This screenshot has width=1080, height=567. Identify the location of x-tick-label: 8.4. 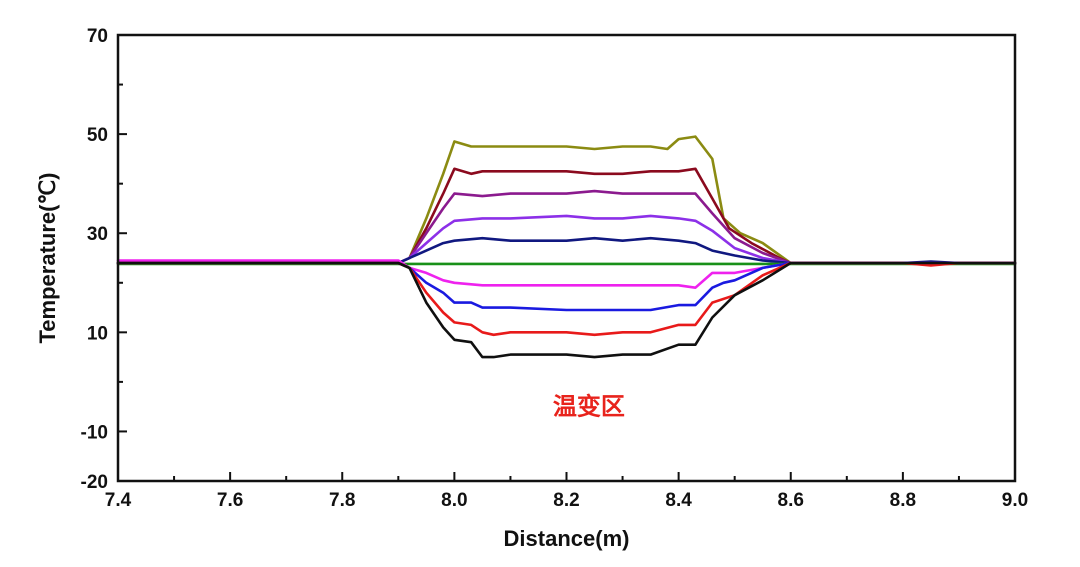
(678, 500).